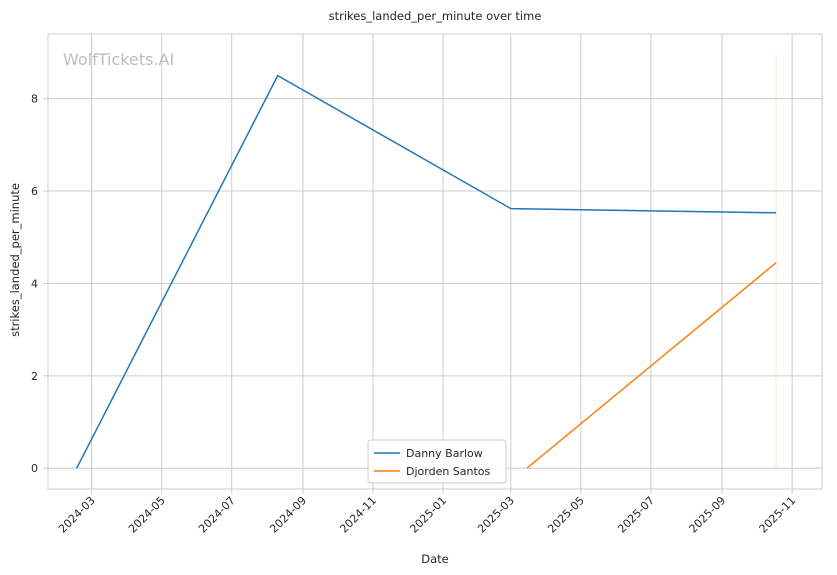 This screenshot has width=837, height=575. What do you see at coordinates (708, 515) in the screenshot?
I see `x-tick-label: 2025-09` at bounding box center [708, 515].